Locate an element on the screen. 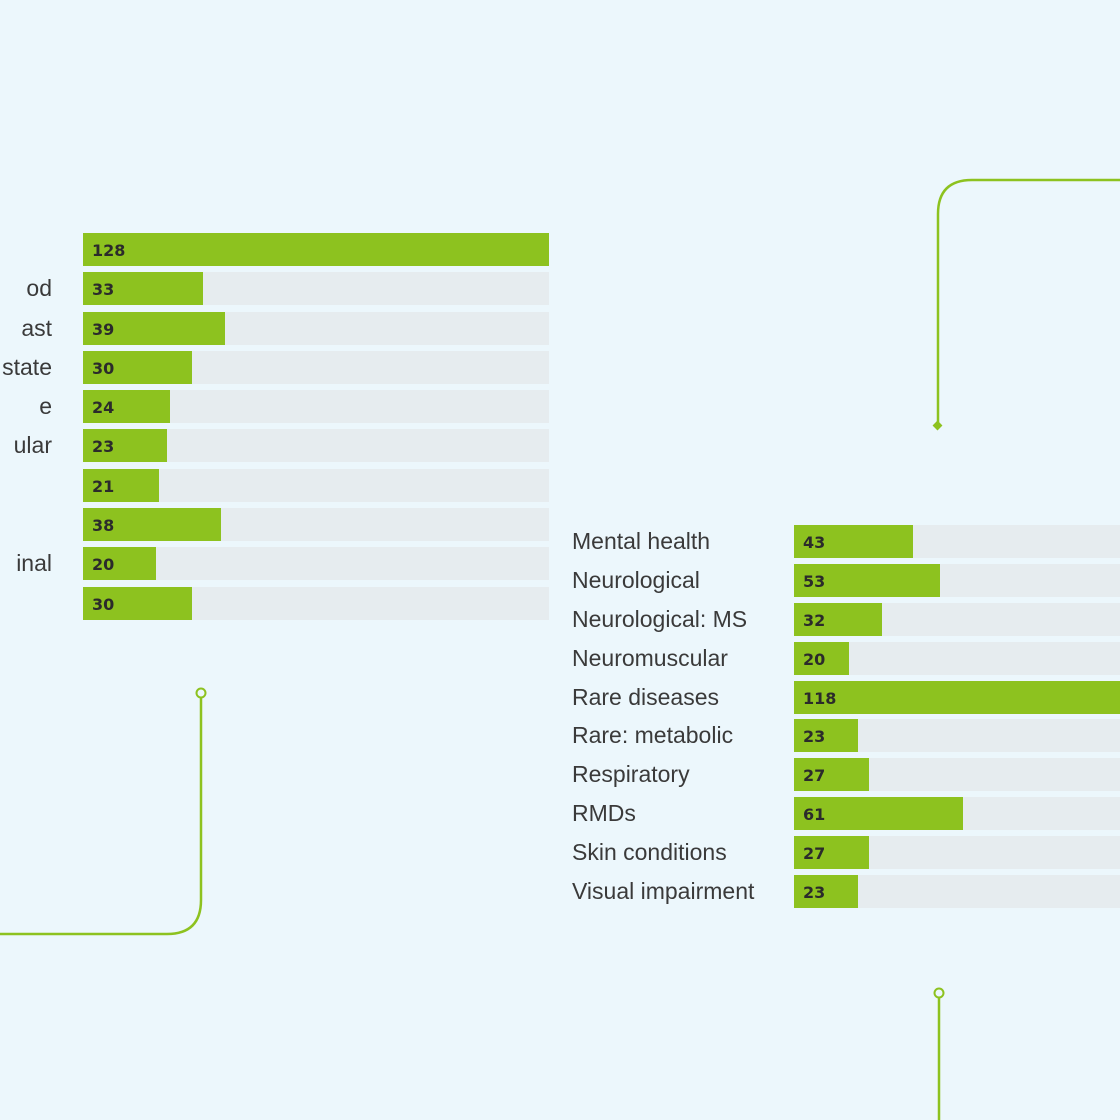 The height and width of the screenshot is (1120, 1120). bar-row: Skin conditions 27 is located at coordinates (846, 853).